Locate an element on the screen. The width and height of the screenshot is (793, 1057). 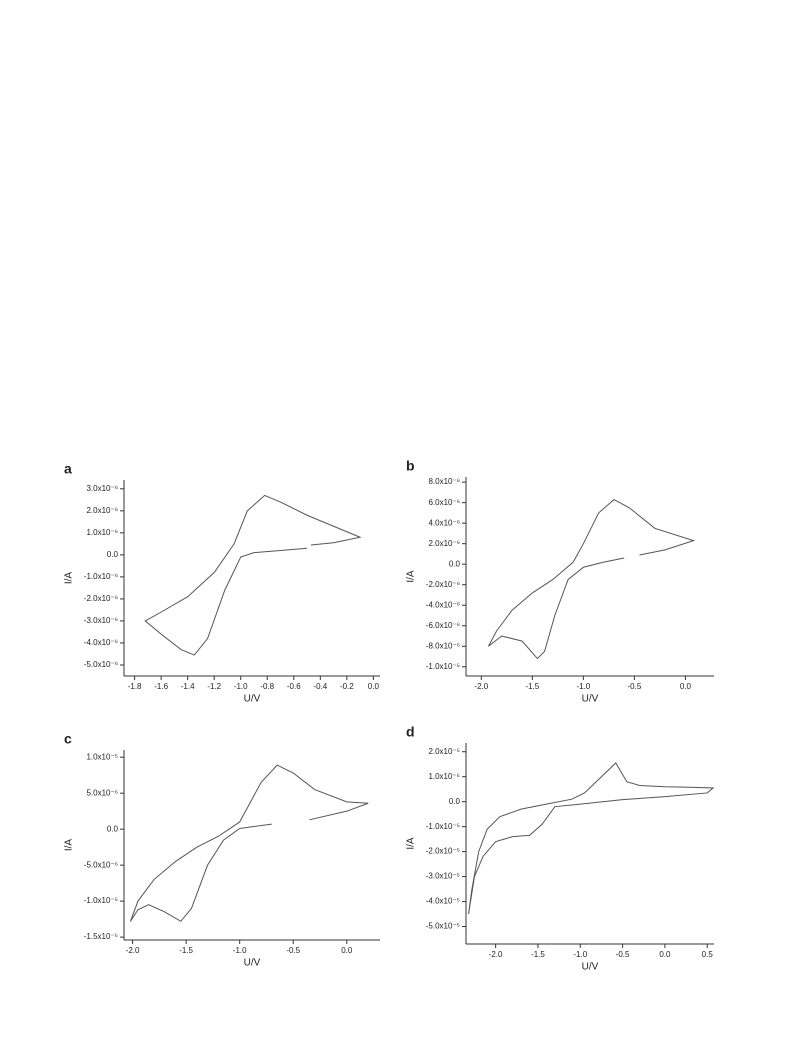
y-tick-label: 1.0x10⁻⁶ is located at coordinates (102, 532).